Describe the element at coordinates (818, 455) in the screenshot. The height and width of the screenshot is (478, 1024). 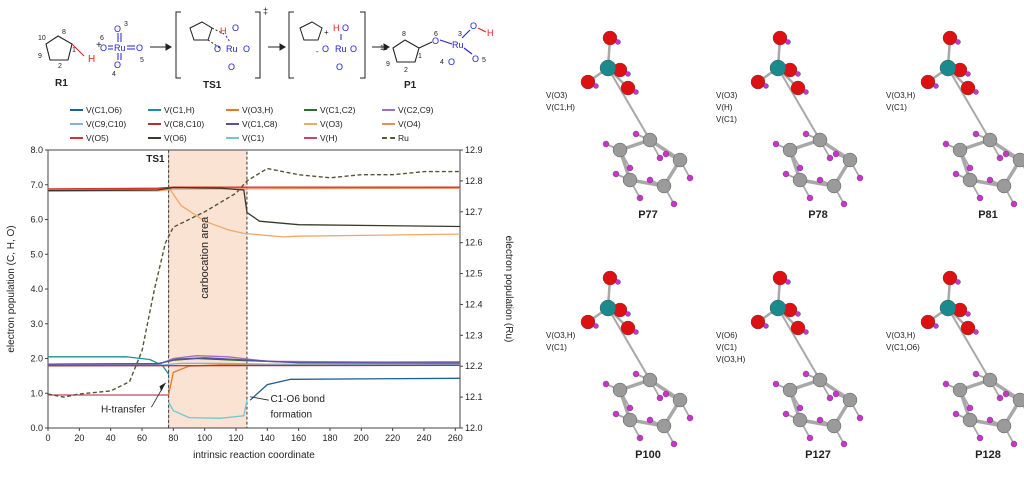
I see `molecule-label: P127` at that location.